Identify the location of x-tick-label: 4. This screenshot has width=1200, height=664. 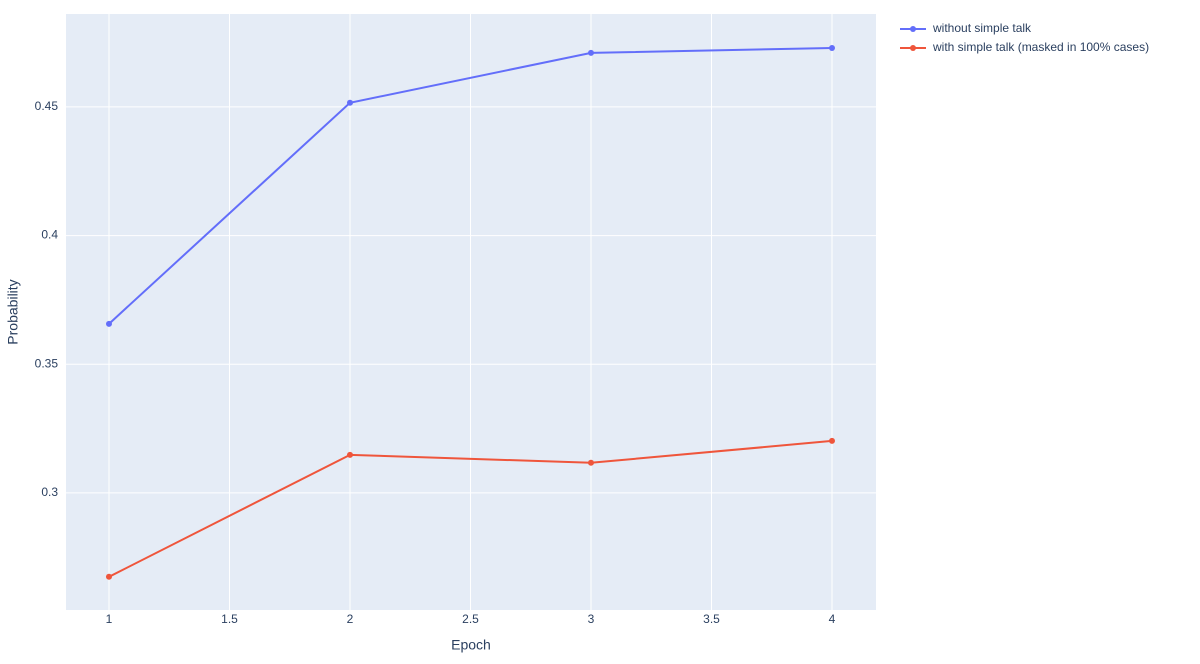
(832, 619).